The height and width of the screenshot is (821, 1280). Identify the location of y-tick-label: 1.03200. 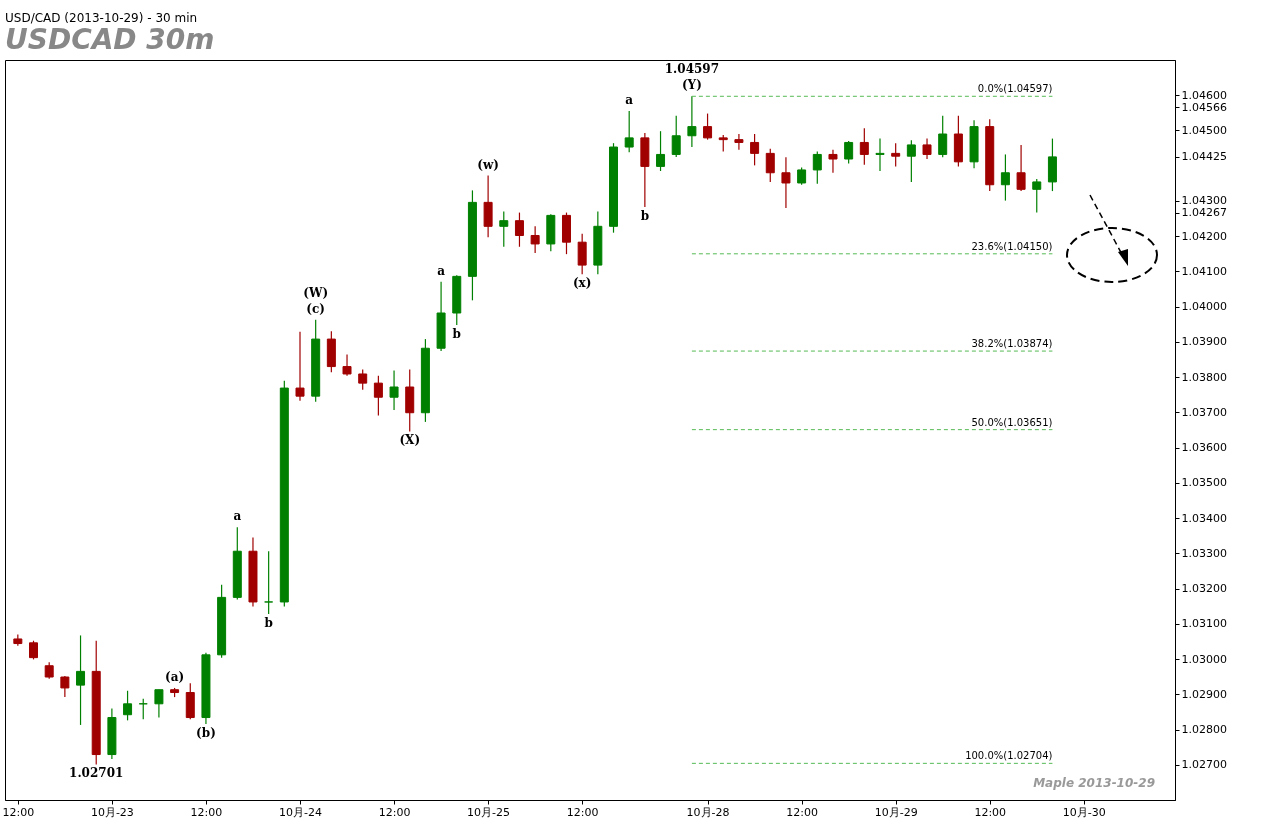
(1204, 589).